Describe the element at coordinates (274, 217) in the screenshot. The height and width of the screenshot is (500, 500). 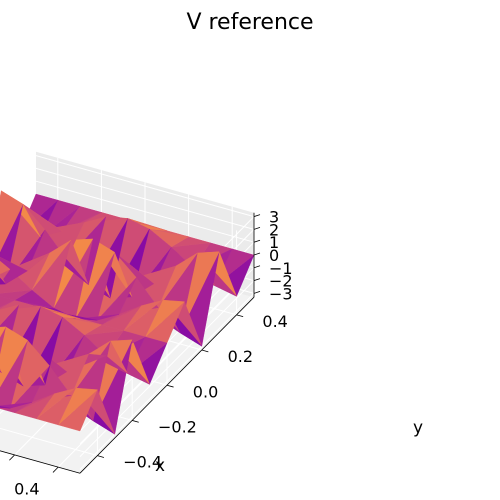
I see `z-tick-label: 3` at that location.